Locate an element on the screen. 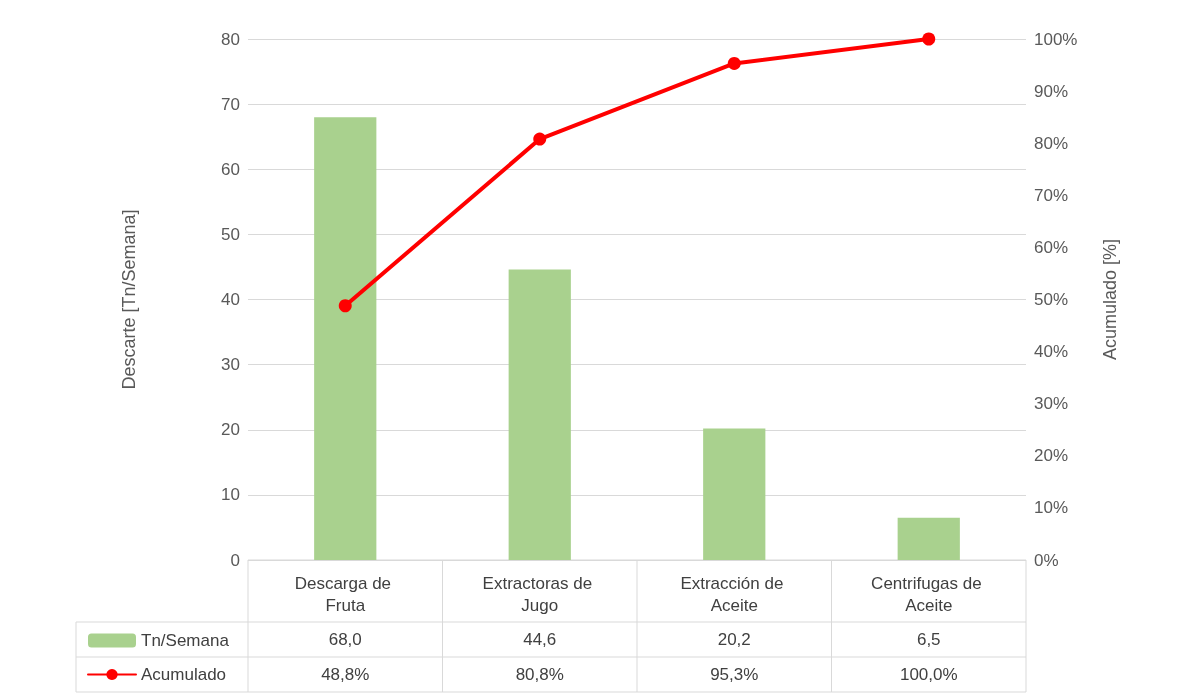 Image resolution: width=1179 pixels, height=697 pixels. data-label: 100,0% is located at coordinates (928, 674).